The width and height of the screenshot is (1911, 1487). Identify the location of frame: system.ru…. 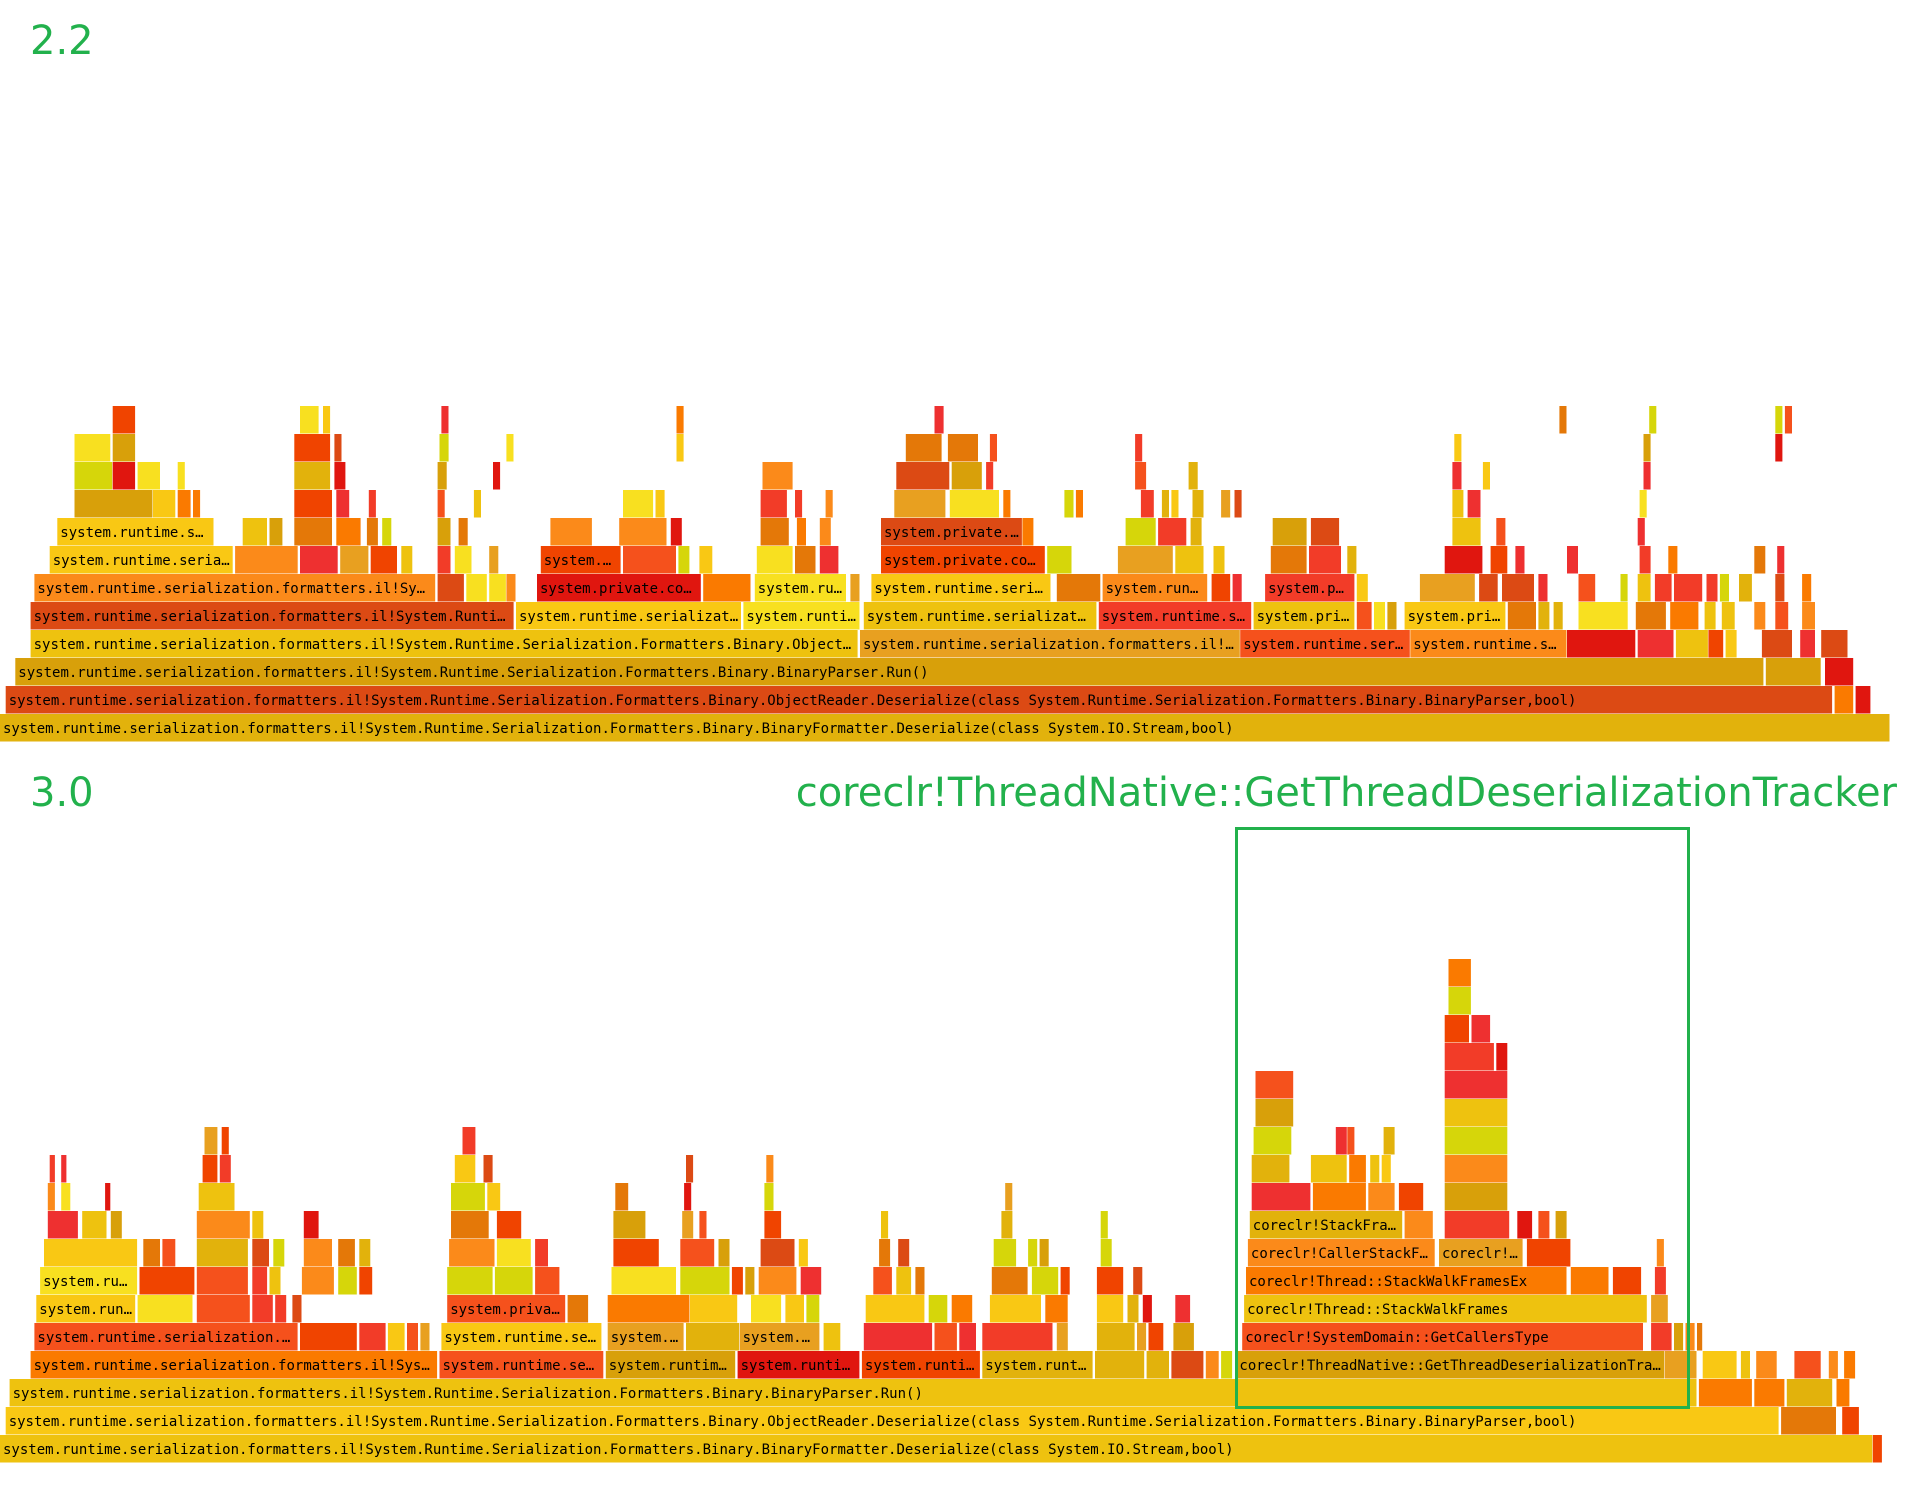
(89, 1281).